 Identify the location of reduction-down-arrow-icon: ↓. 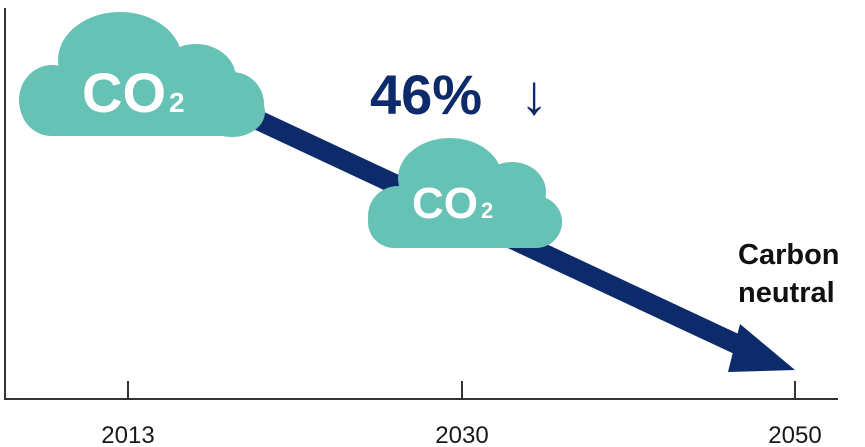
(534, 94).